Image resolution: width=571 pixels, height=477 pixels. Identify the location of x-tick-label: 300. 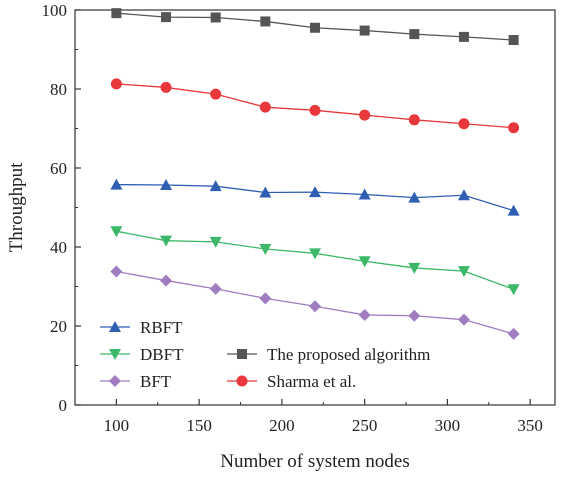
(448, 425).